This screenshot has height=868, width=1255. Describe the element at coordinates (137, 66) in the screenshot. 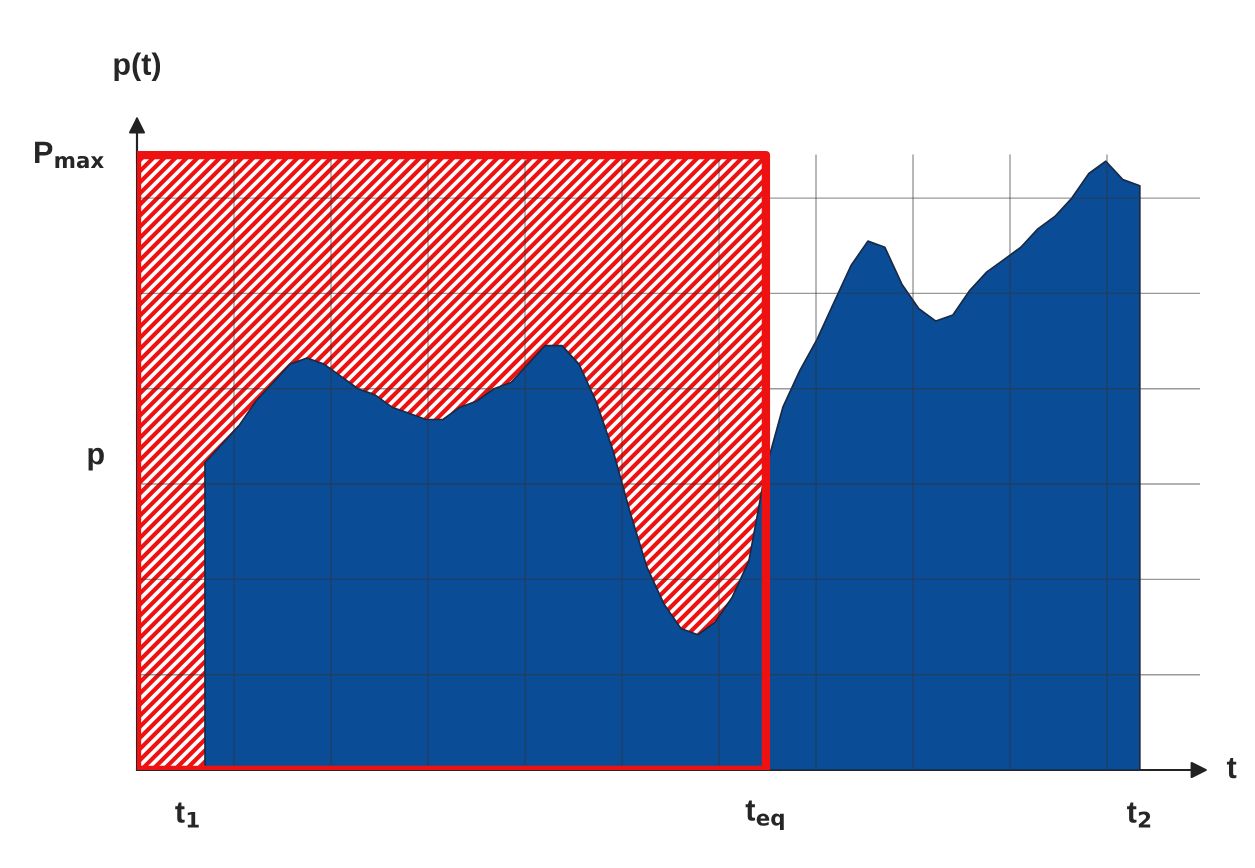

I see `y-axis-title: p(t)` at that location.